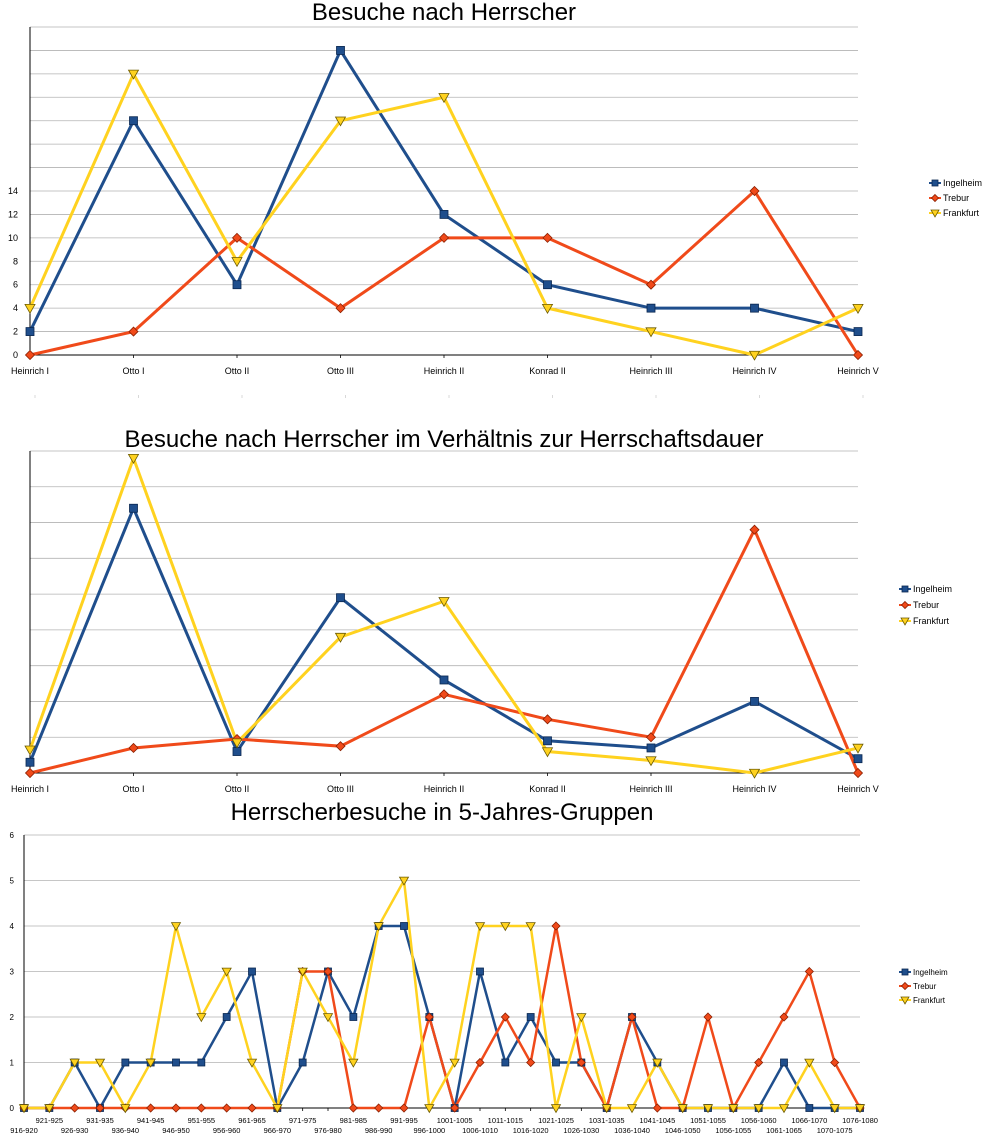  Describe the element at coordinates (531, 1130) in the screenshot. I see `x-tick-label: 1016-1020` at that location.